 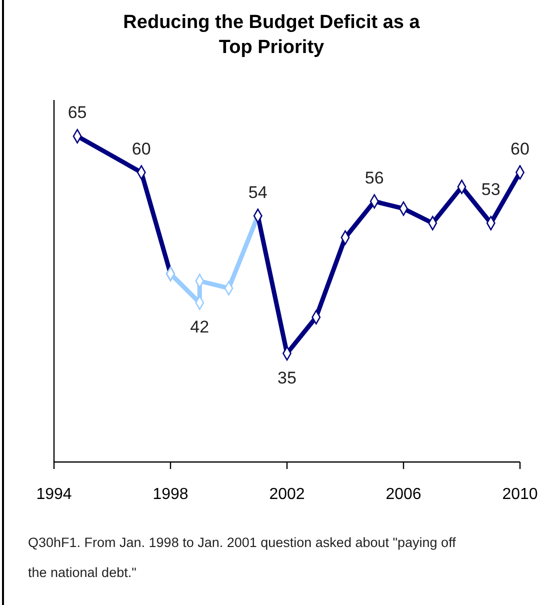 What do you see at coordinates (287, 494) in the screenshot?
I see `x-tick-label: 2002` at bounding box center [287, 494].